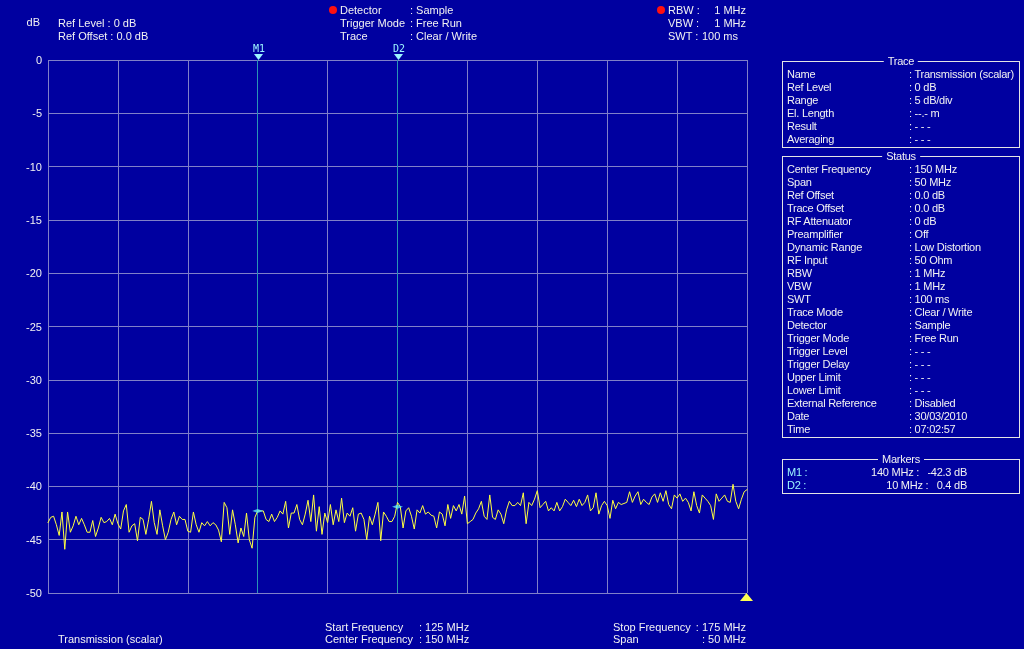 Image resolution: width=1024 pixels, height=649 pixels. Describe the element at coordinates (825, 247) in the screenshot. I see `text: Dynamic Range` at that location.